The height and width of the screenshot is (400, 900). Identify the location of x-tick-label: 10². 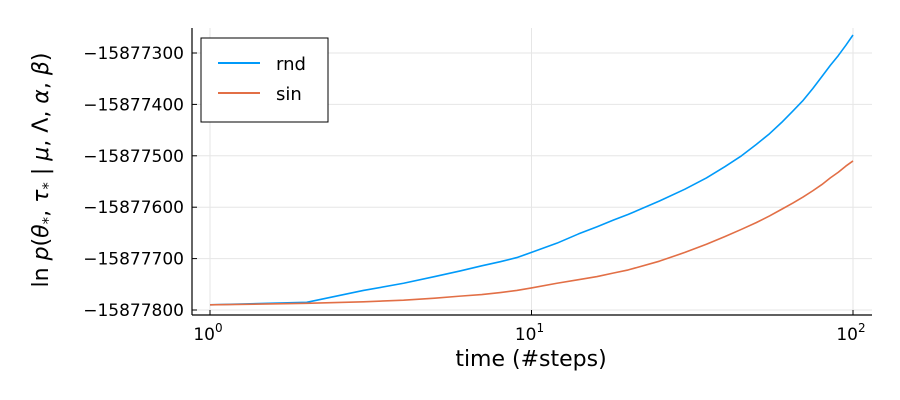
(850, 333).